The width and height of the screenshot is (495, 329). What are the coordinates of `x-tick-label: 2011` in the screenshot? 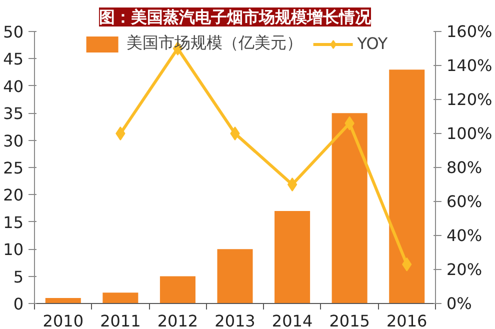 It's located at (120, 320).